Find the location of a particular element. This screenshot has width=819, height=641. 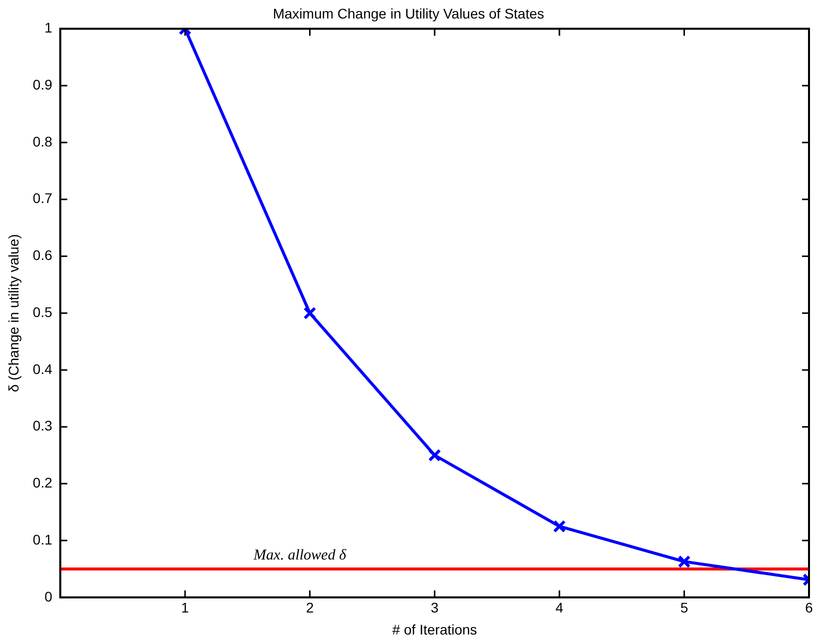

x-tick-label: 4 is located at coordinates (560, 608).